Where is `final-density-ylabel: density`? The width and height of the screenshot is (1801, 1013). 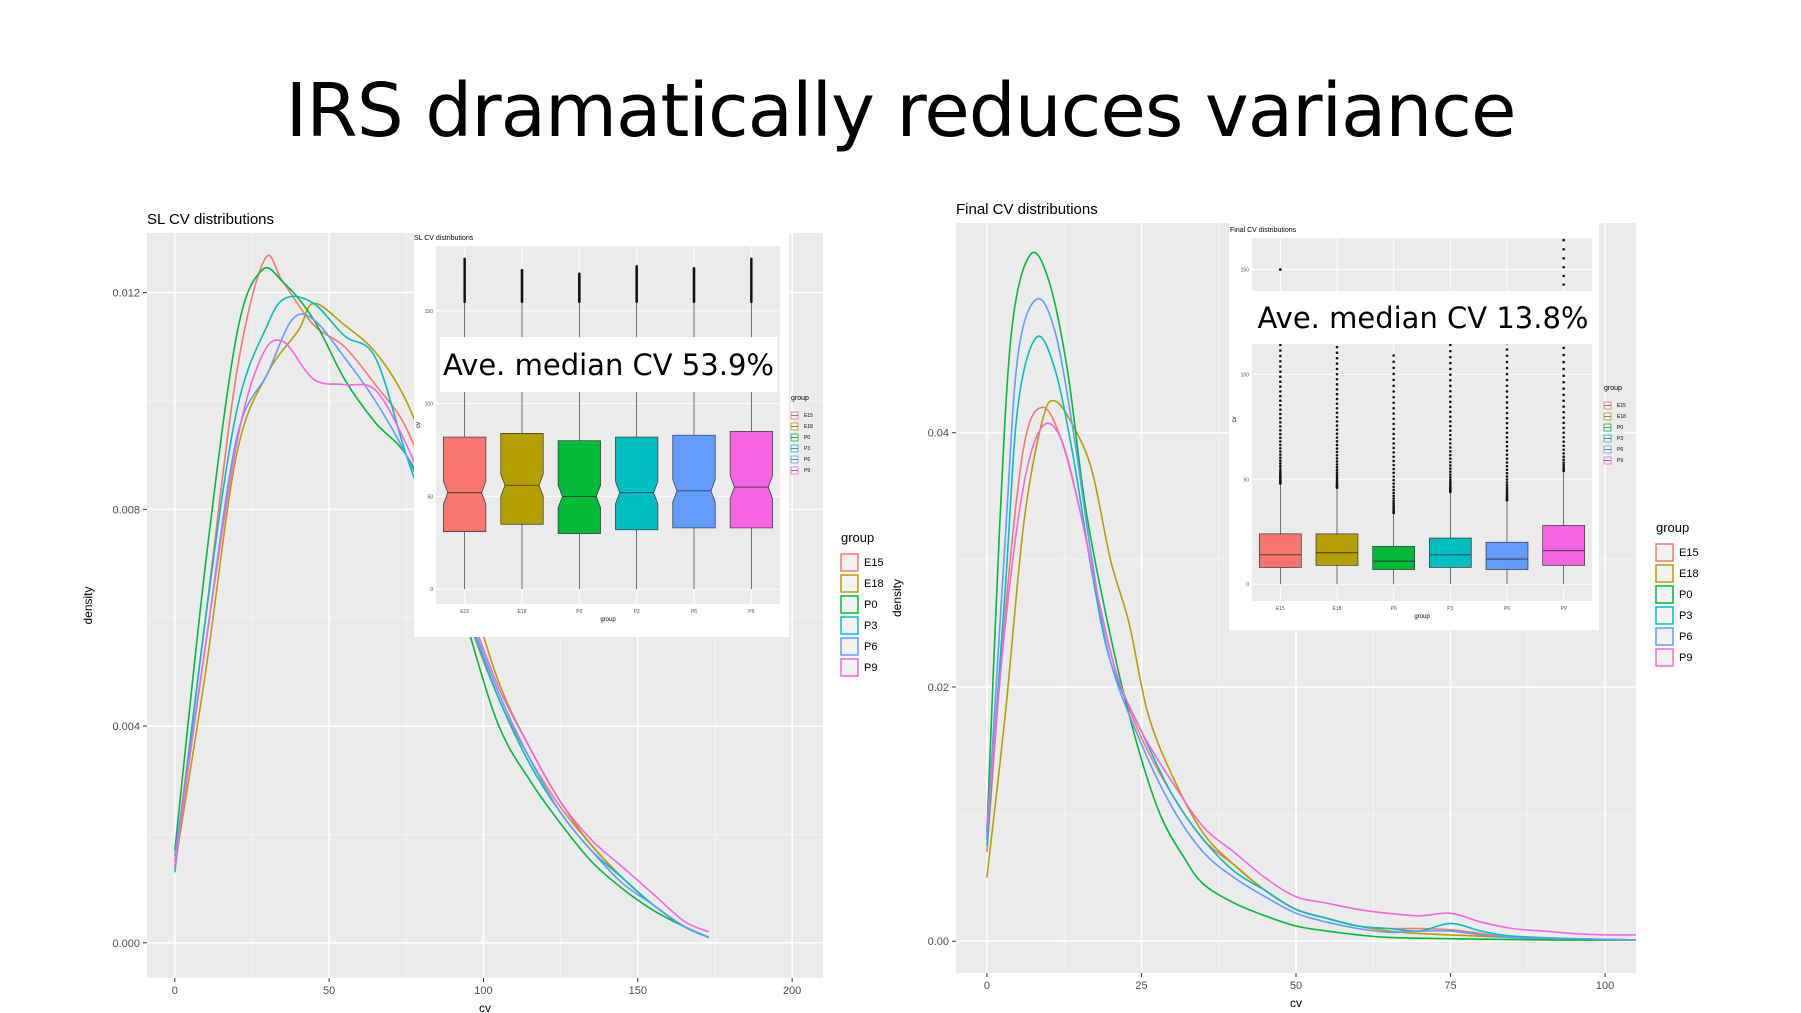 final-density-ylabel: density is located at coordinates (897, 598).